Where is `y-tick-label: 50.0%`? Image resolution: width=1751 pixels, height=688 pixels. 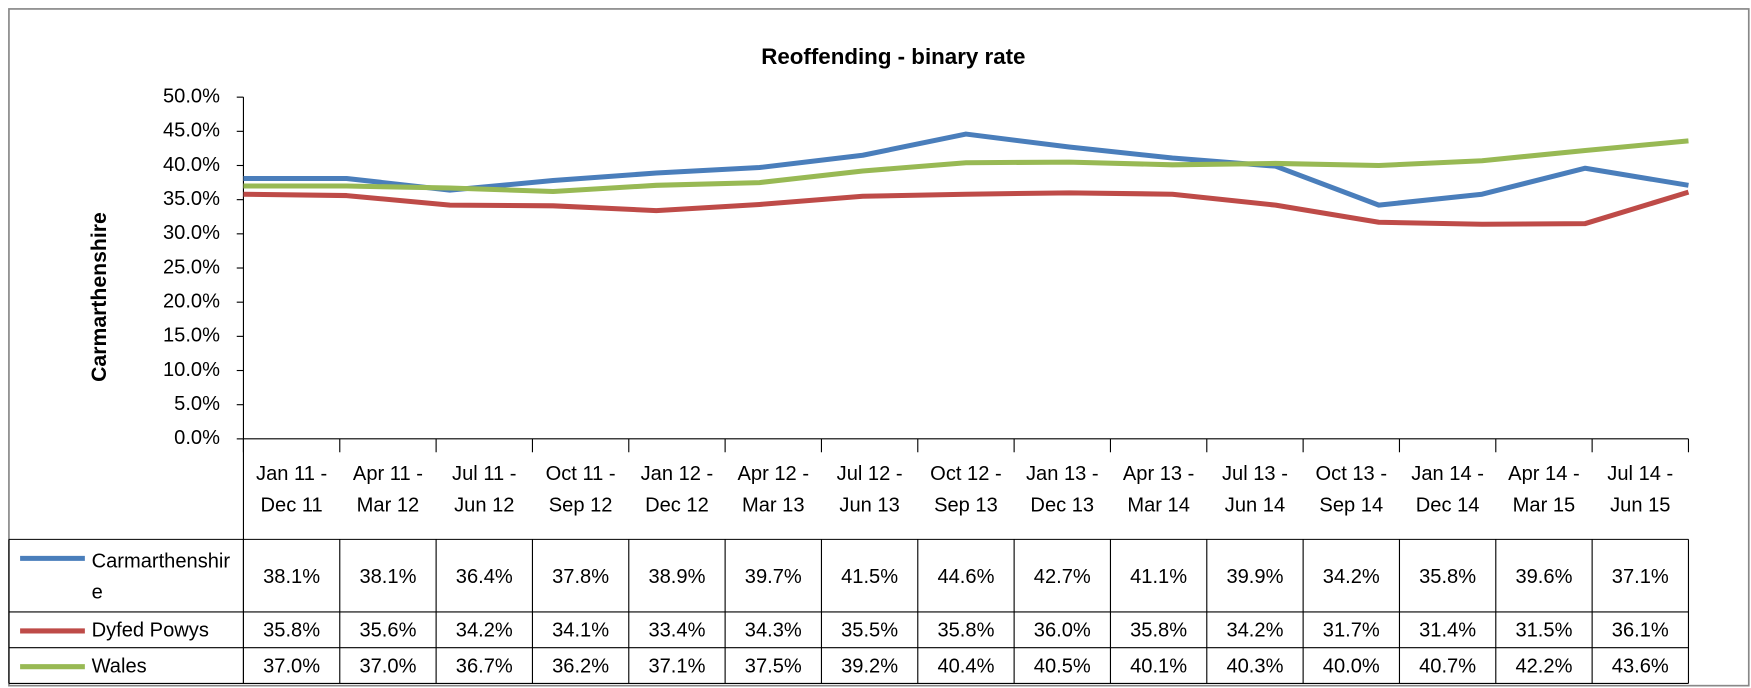 y-tick-label: 50.0% is located at coordinates (191, 96).